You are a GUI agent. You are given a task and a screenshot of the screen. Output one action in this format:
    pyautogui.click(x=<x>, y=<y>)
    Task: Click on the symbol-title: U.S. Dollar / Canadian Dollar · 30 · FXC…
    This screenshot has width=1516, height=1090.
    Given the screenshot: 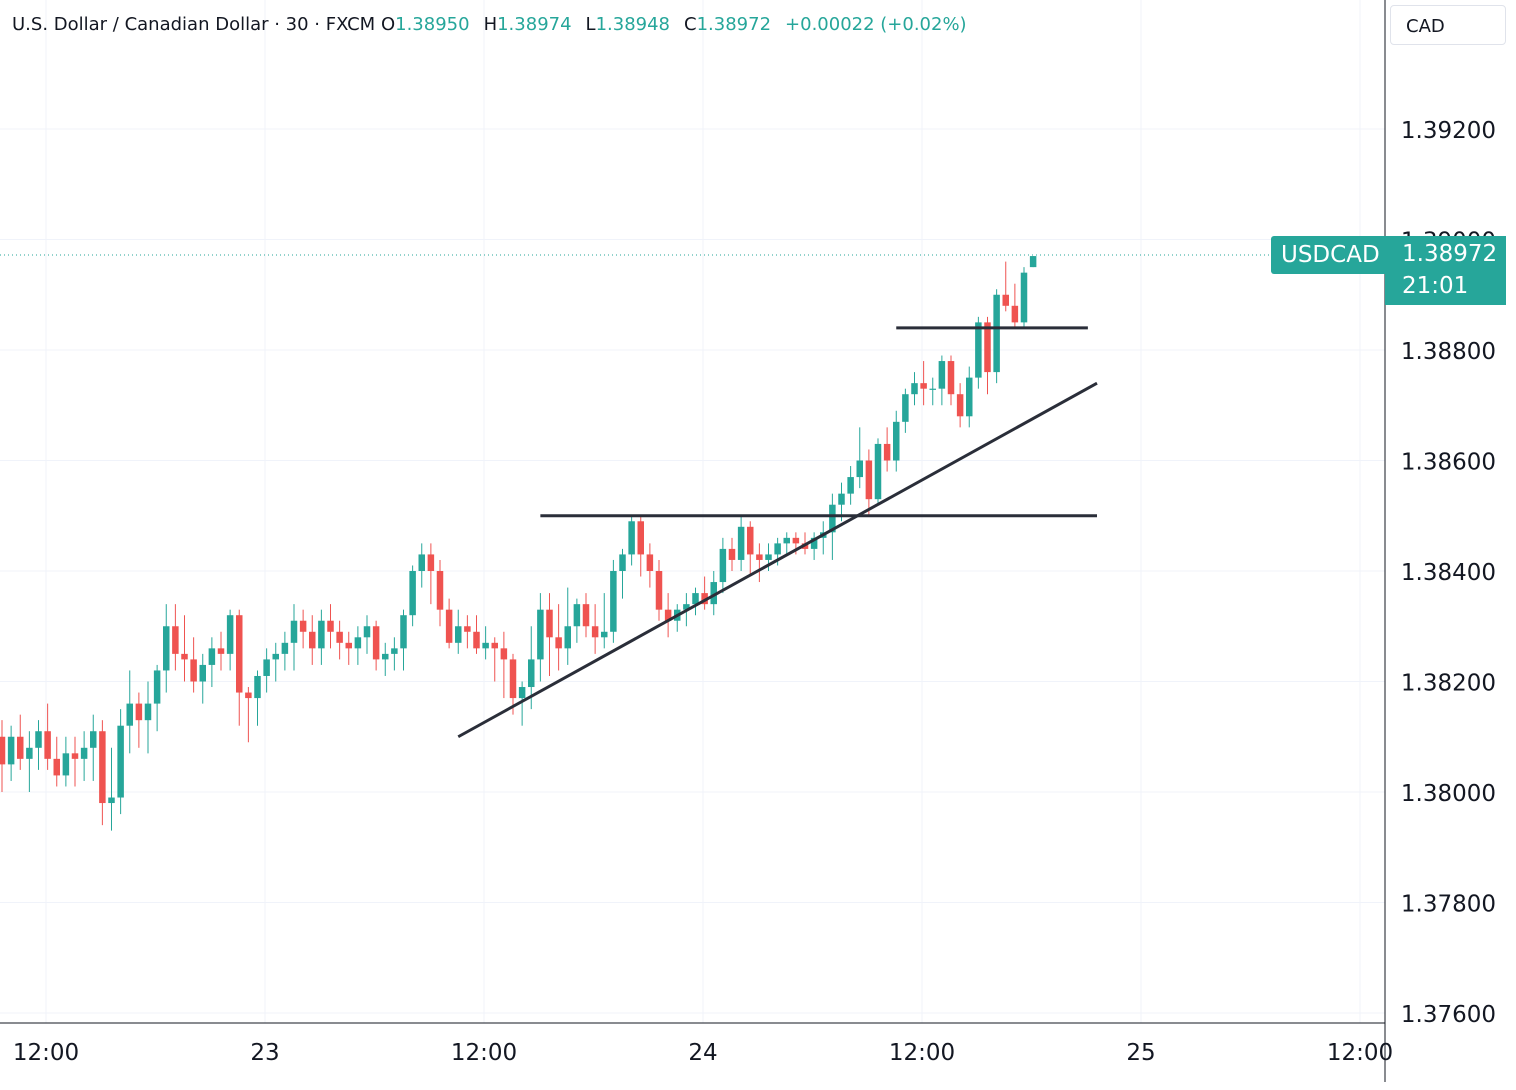 What is the action you would take?
    pyautogui.click(x=194, y=24)
    